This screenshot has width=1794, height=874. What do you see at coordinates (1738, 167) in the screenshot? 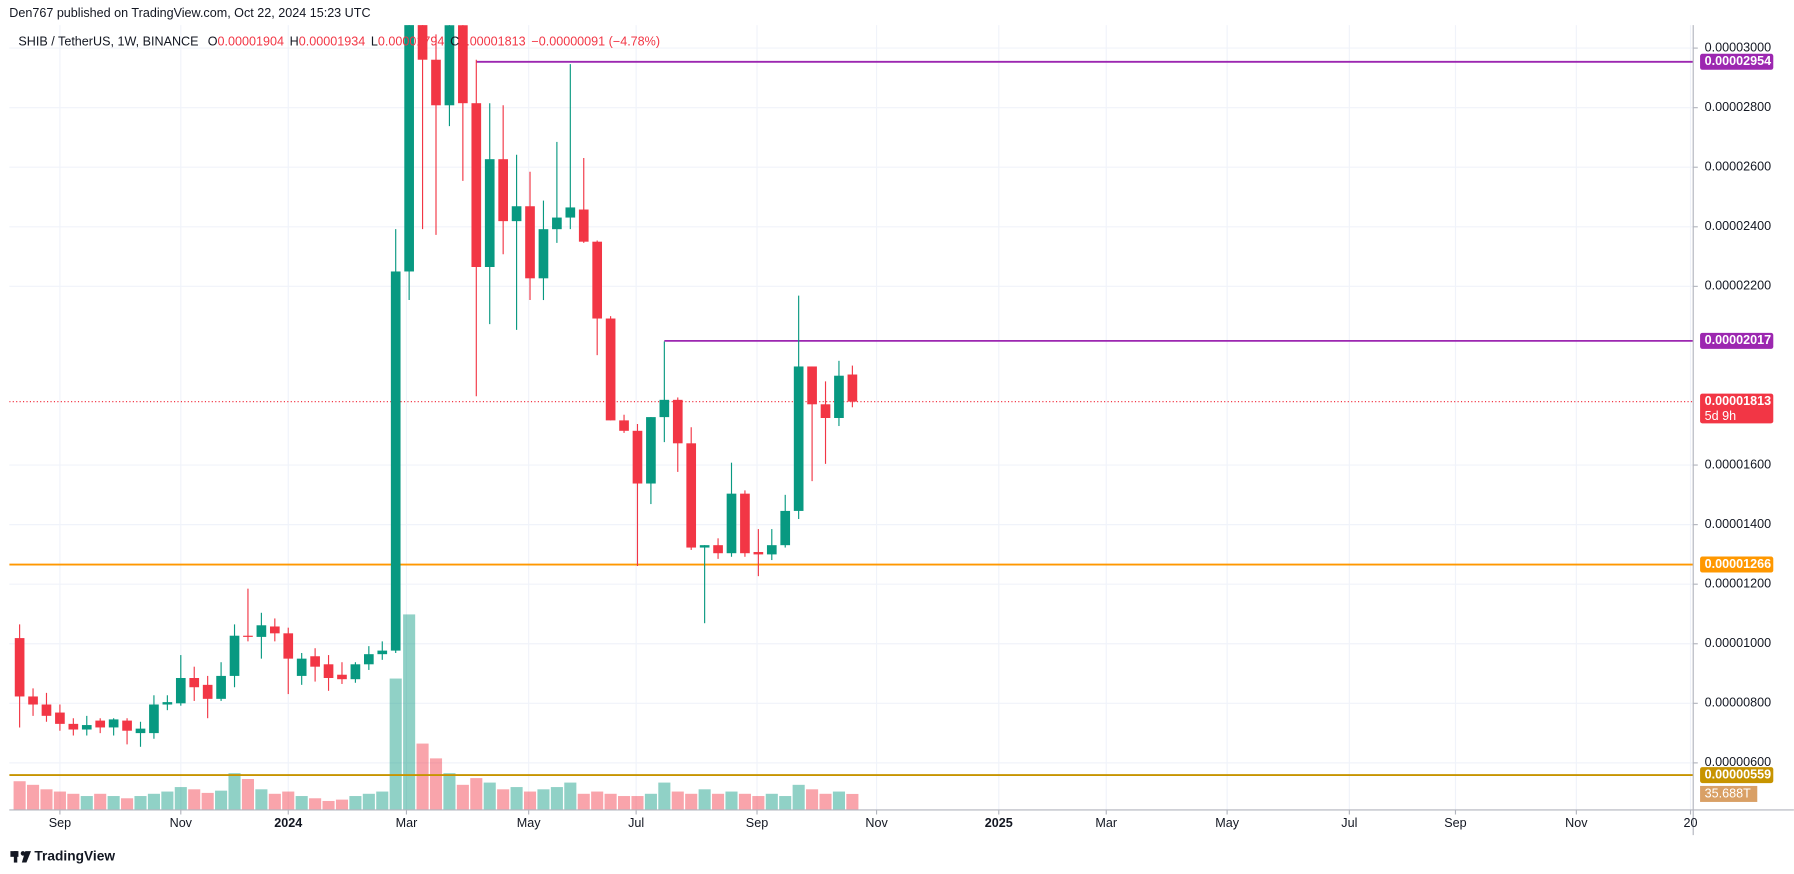
I see `y-tick-label: 0.00002600` at bounding box center [1738, 167].